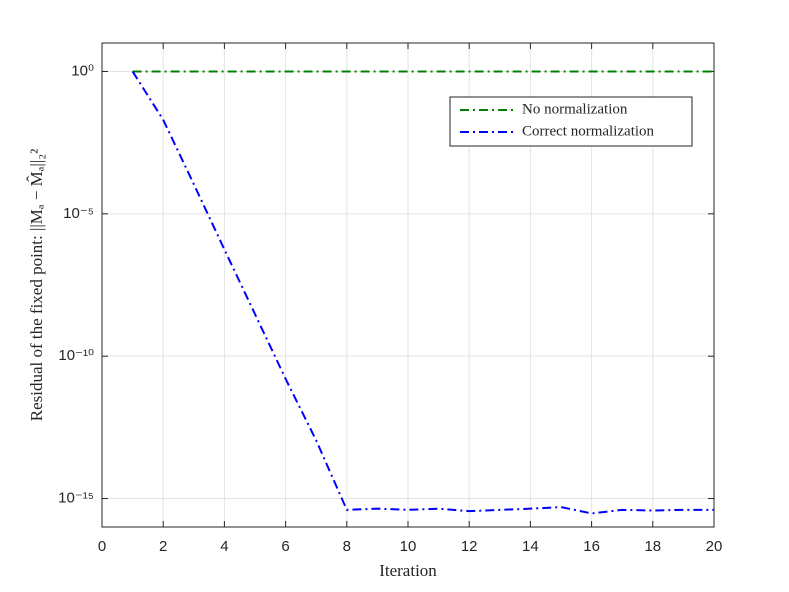 This screenshot has height=592, width=789. I want to click on x-tick-label: 14, so click(530, 546).